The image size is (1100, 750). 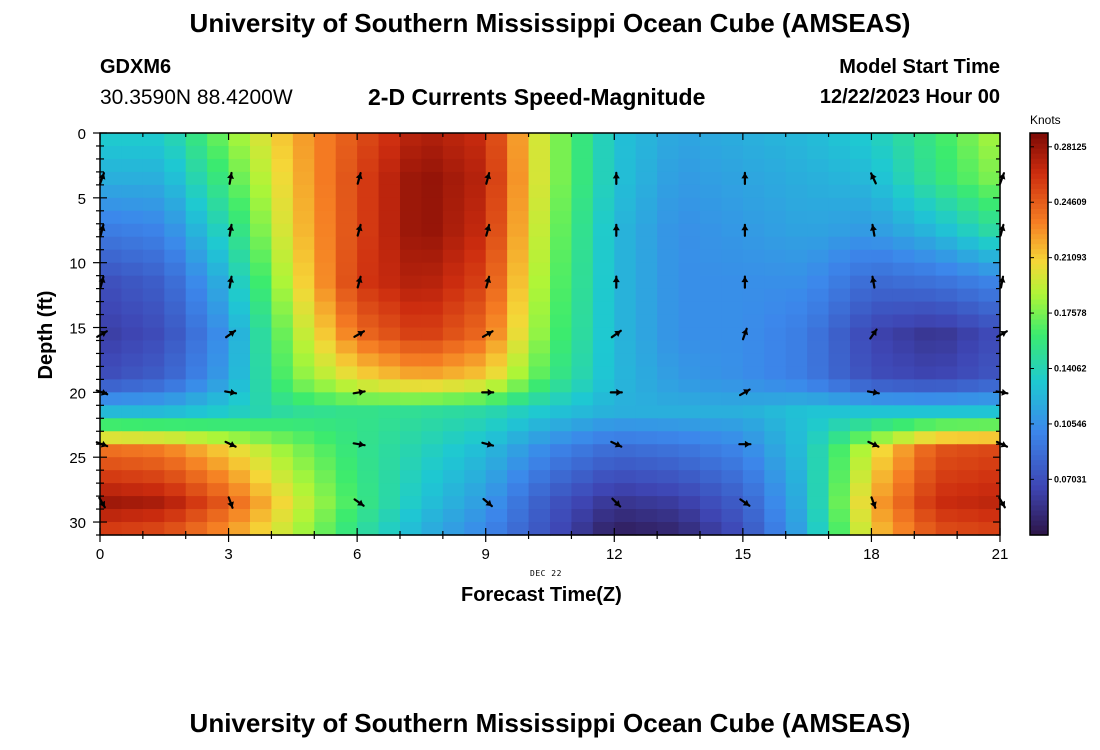 I want to click on date-marker: DEC 22, so click(x=546, y=573).